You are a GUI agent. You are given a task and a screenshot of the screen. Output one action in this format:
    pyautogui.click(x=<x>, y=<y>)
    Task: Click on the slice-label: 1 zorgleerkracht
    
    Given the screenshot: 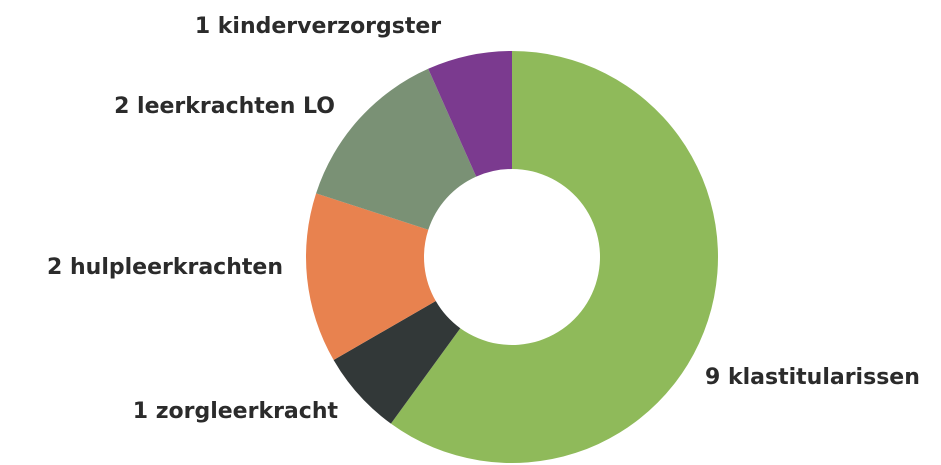 What is the action you would take?
    pyautogui.click(x=236, y=411)
    